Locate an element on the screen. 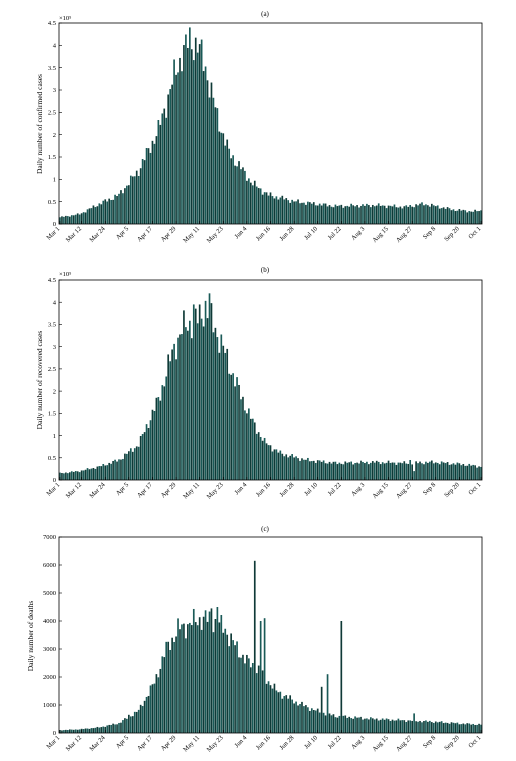 Image resolution: width=516 pixels, height=761 pixels. panel-title: (c) is located at coordinates (265, 529).